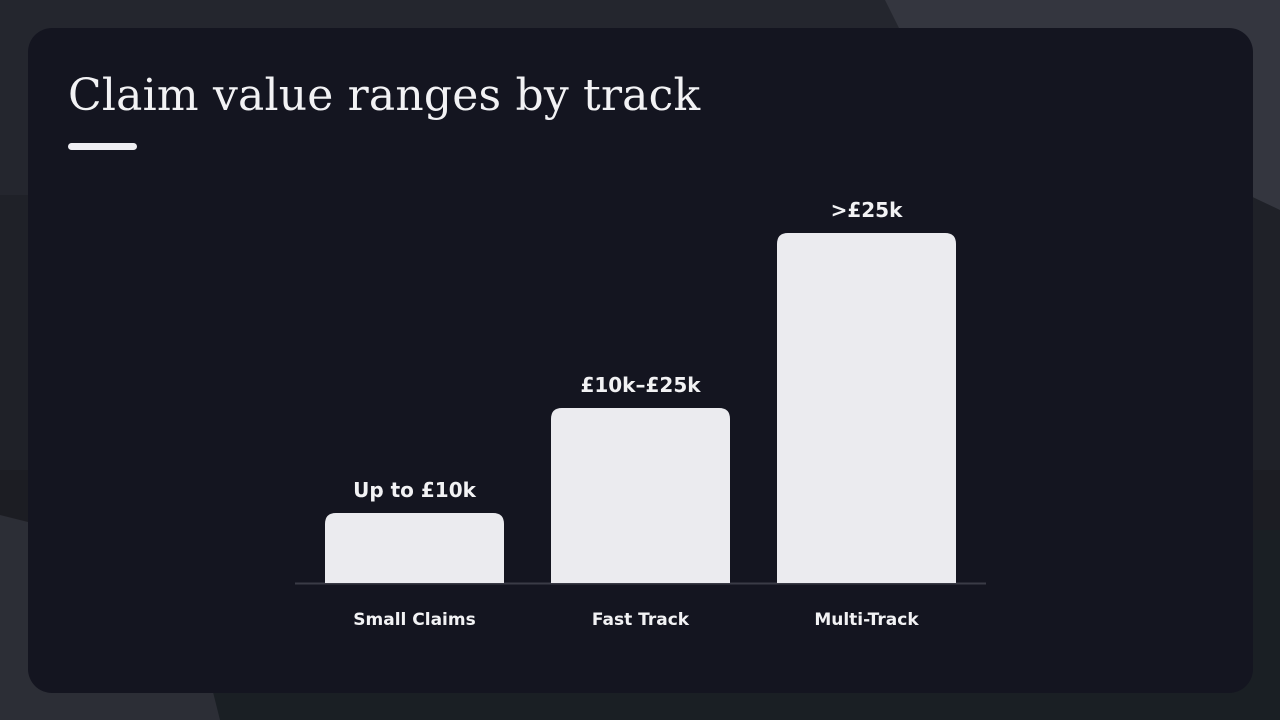 The height and width of the screenshot is (720, 1280). What do you see at coordinates (641, 620) in the screenshot?
I see `category-label: Fast Track` at bounding box center [641, 620].